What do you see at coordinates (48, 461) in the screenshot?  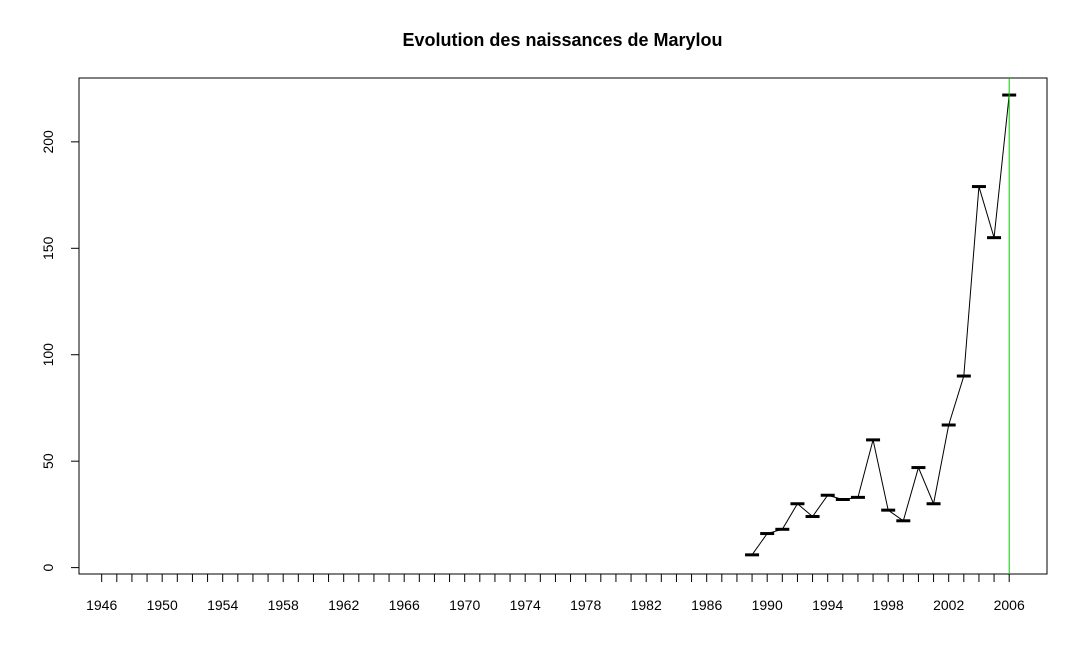 I see `y-tick-label: 50` at bounding box center [48, 461].